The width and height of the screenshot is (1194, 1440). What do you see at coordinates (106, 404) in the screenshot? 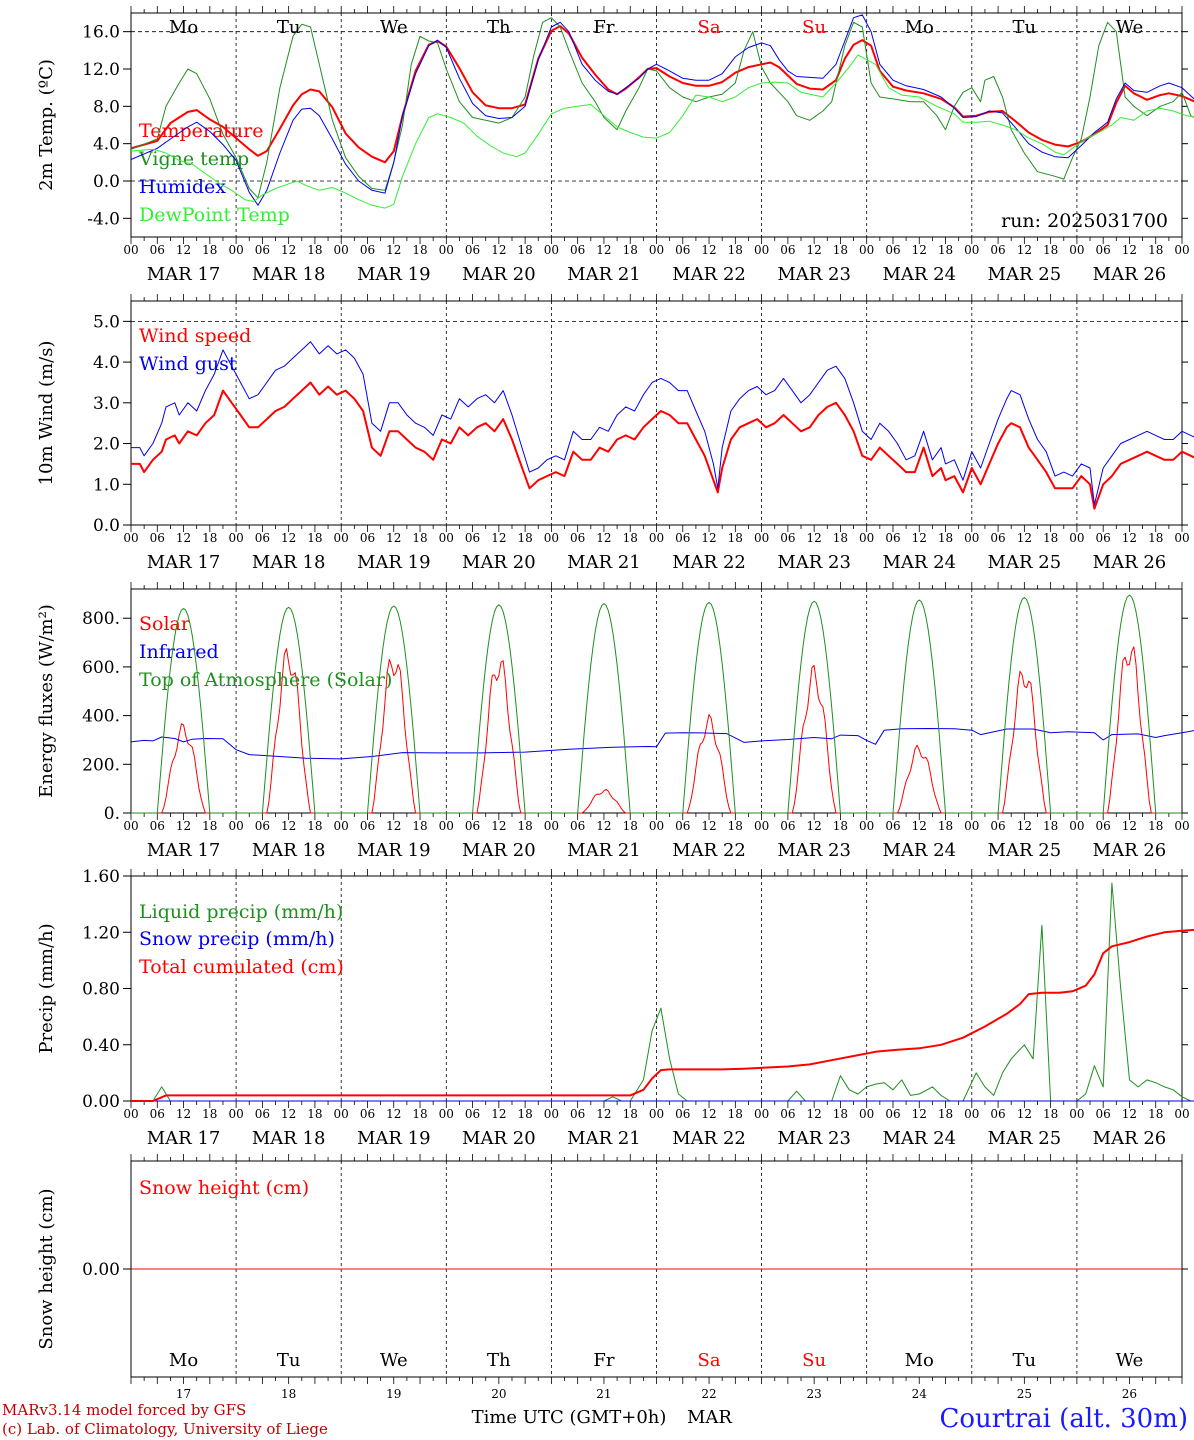
I see `y-tick-label: 3.0` at bounding box center [106, 404].